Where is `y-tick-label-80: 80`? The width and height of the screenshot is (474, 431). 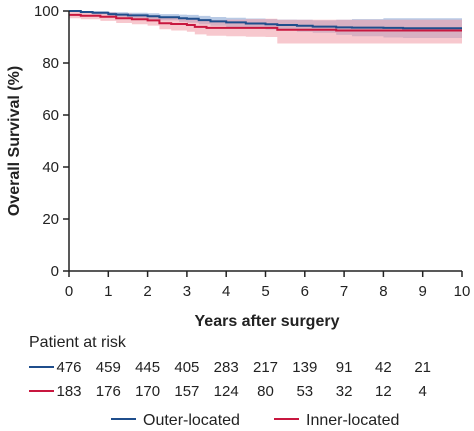 y-tick-label-80: 80 is located at coordinates (50, 63).